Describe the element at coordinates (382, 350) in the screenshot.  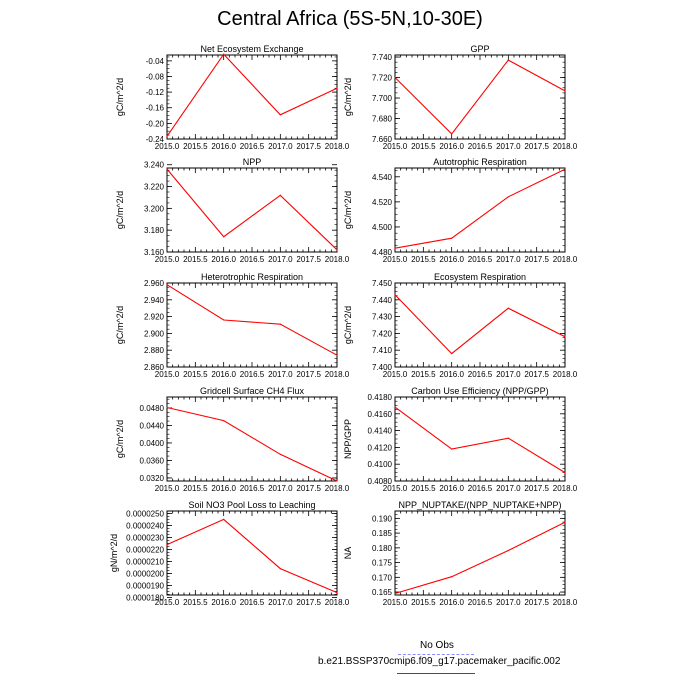
I see `y-tick-label: 7.410` at that location.